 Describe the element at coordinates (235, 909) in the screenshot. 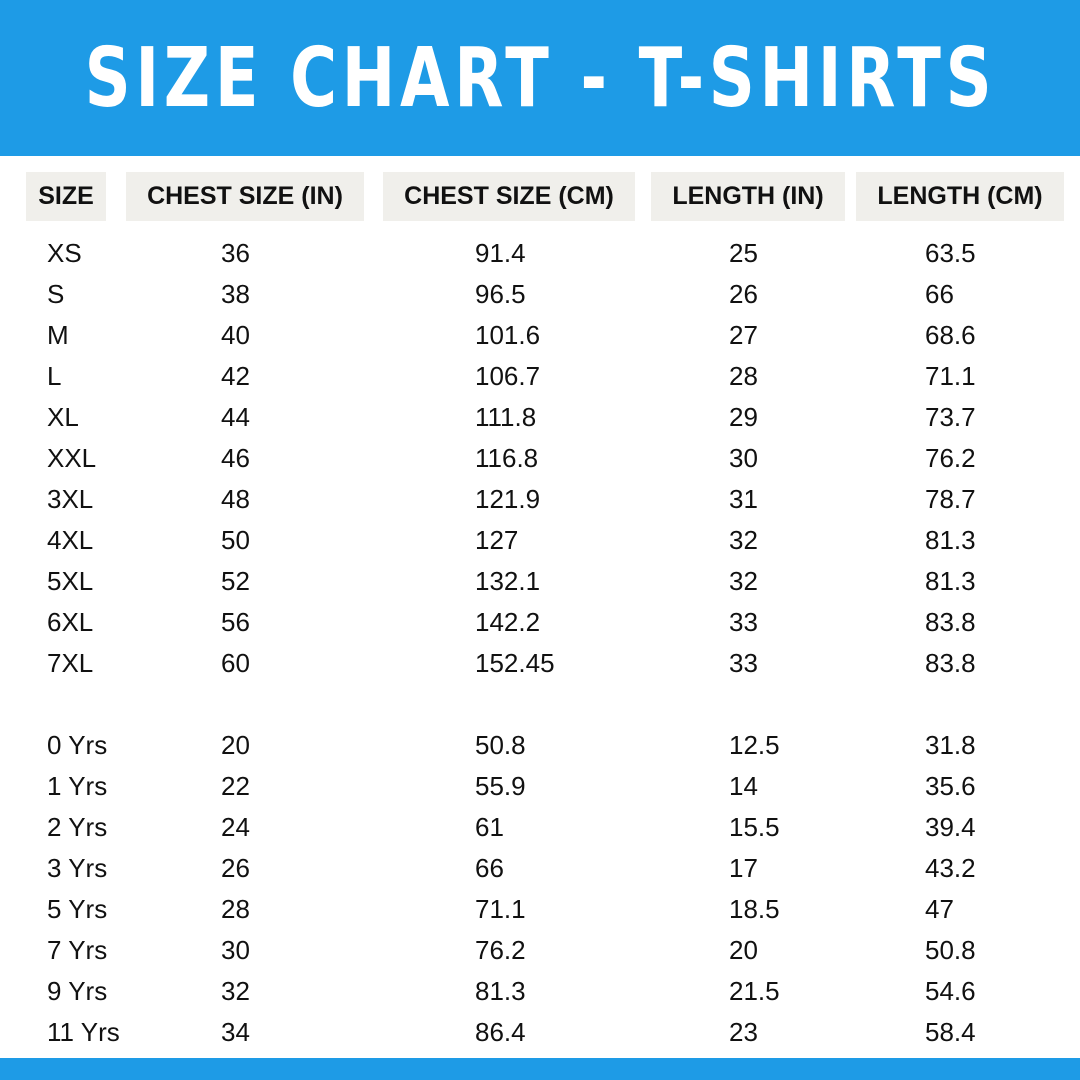

I see `cell-chest-in: 28` at that location.